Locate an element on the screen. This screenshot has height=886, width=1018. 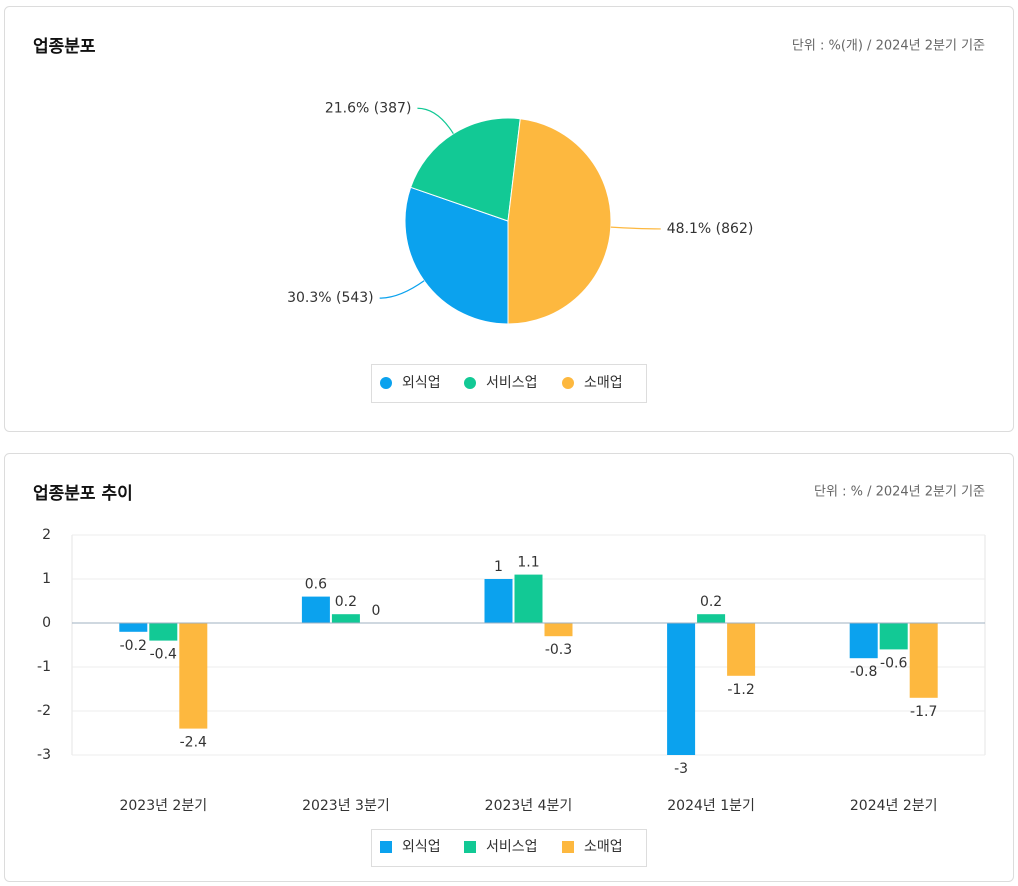
y-tick-label: -1 is located at coordinates (44, 667).